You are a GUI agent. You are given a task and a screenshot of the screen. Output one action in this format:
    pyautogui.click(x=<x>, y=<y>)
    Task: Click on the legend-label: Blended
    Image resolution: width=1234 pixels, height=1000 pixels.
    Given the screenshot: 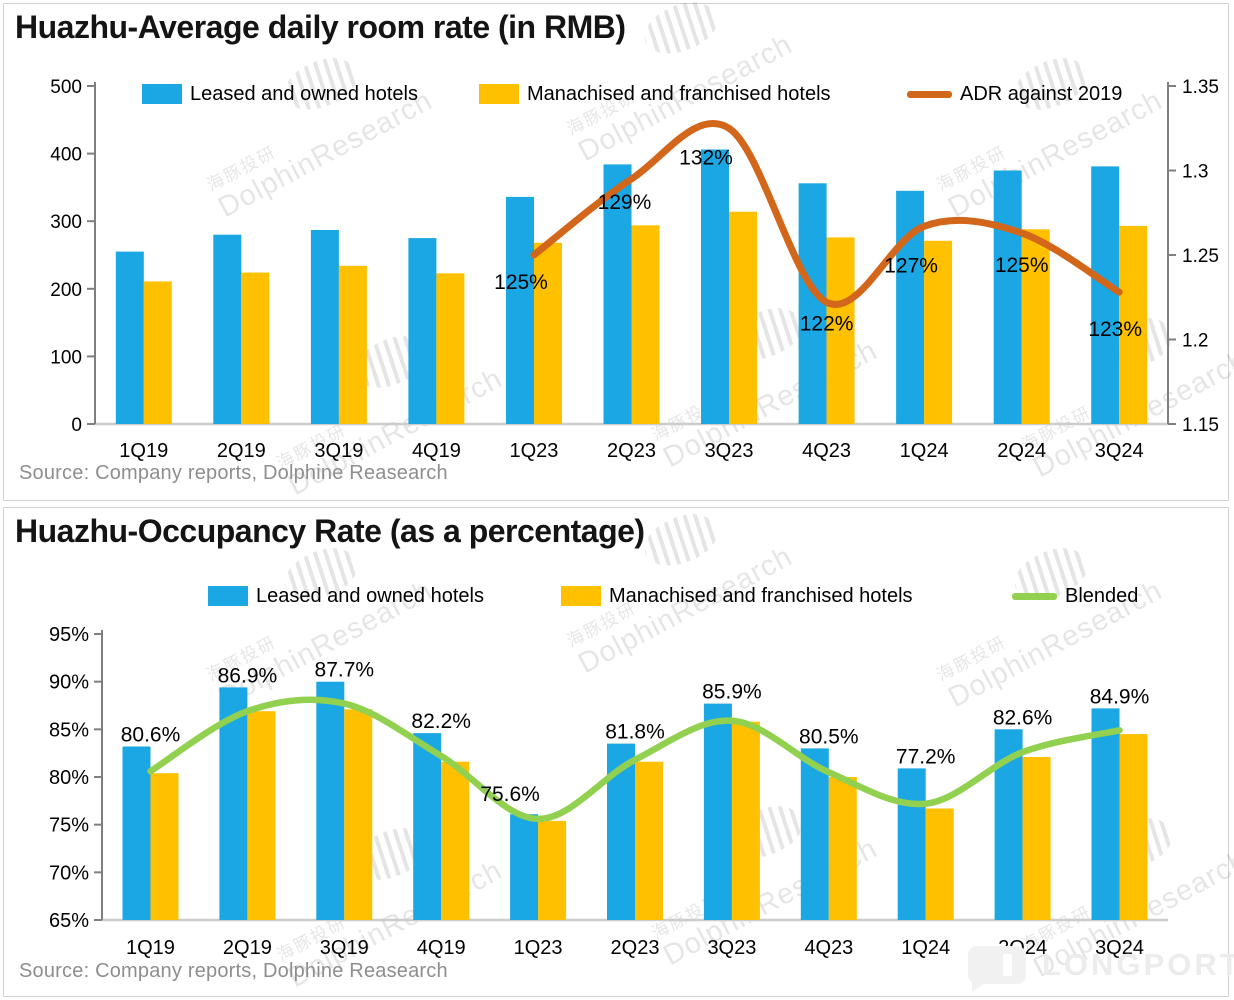 What is the action you would take?
    pyautogui.click(x=1102, y=595)
    